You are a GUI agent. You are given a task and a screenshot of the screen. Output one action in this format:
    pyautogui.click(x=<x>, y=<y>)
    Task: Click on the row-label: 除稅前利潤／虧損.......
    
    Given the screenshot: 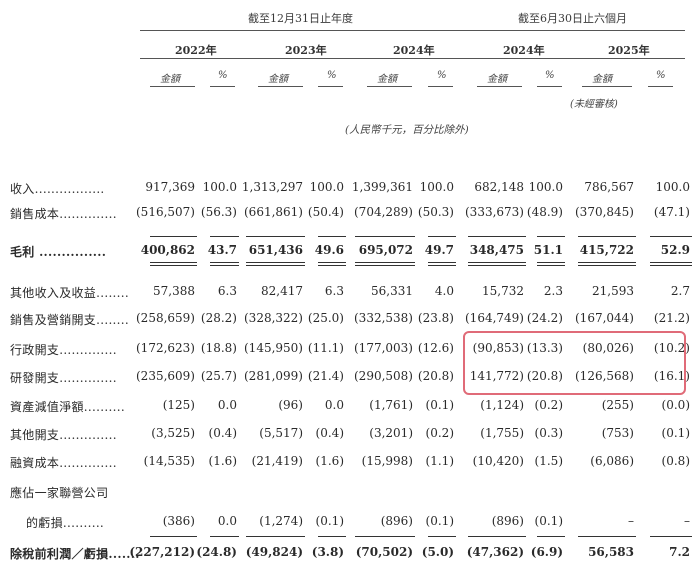 What is the action you would take?
    pyautogui.click(x=75, y=554)
    